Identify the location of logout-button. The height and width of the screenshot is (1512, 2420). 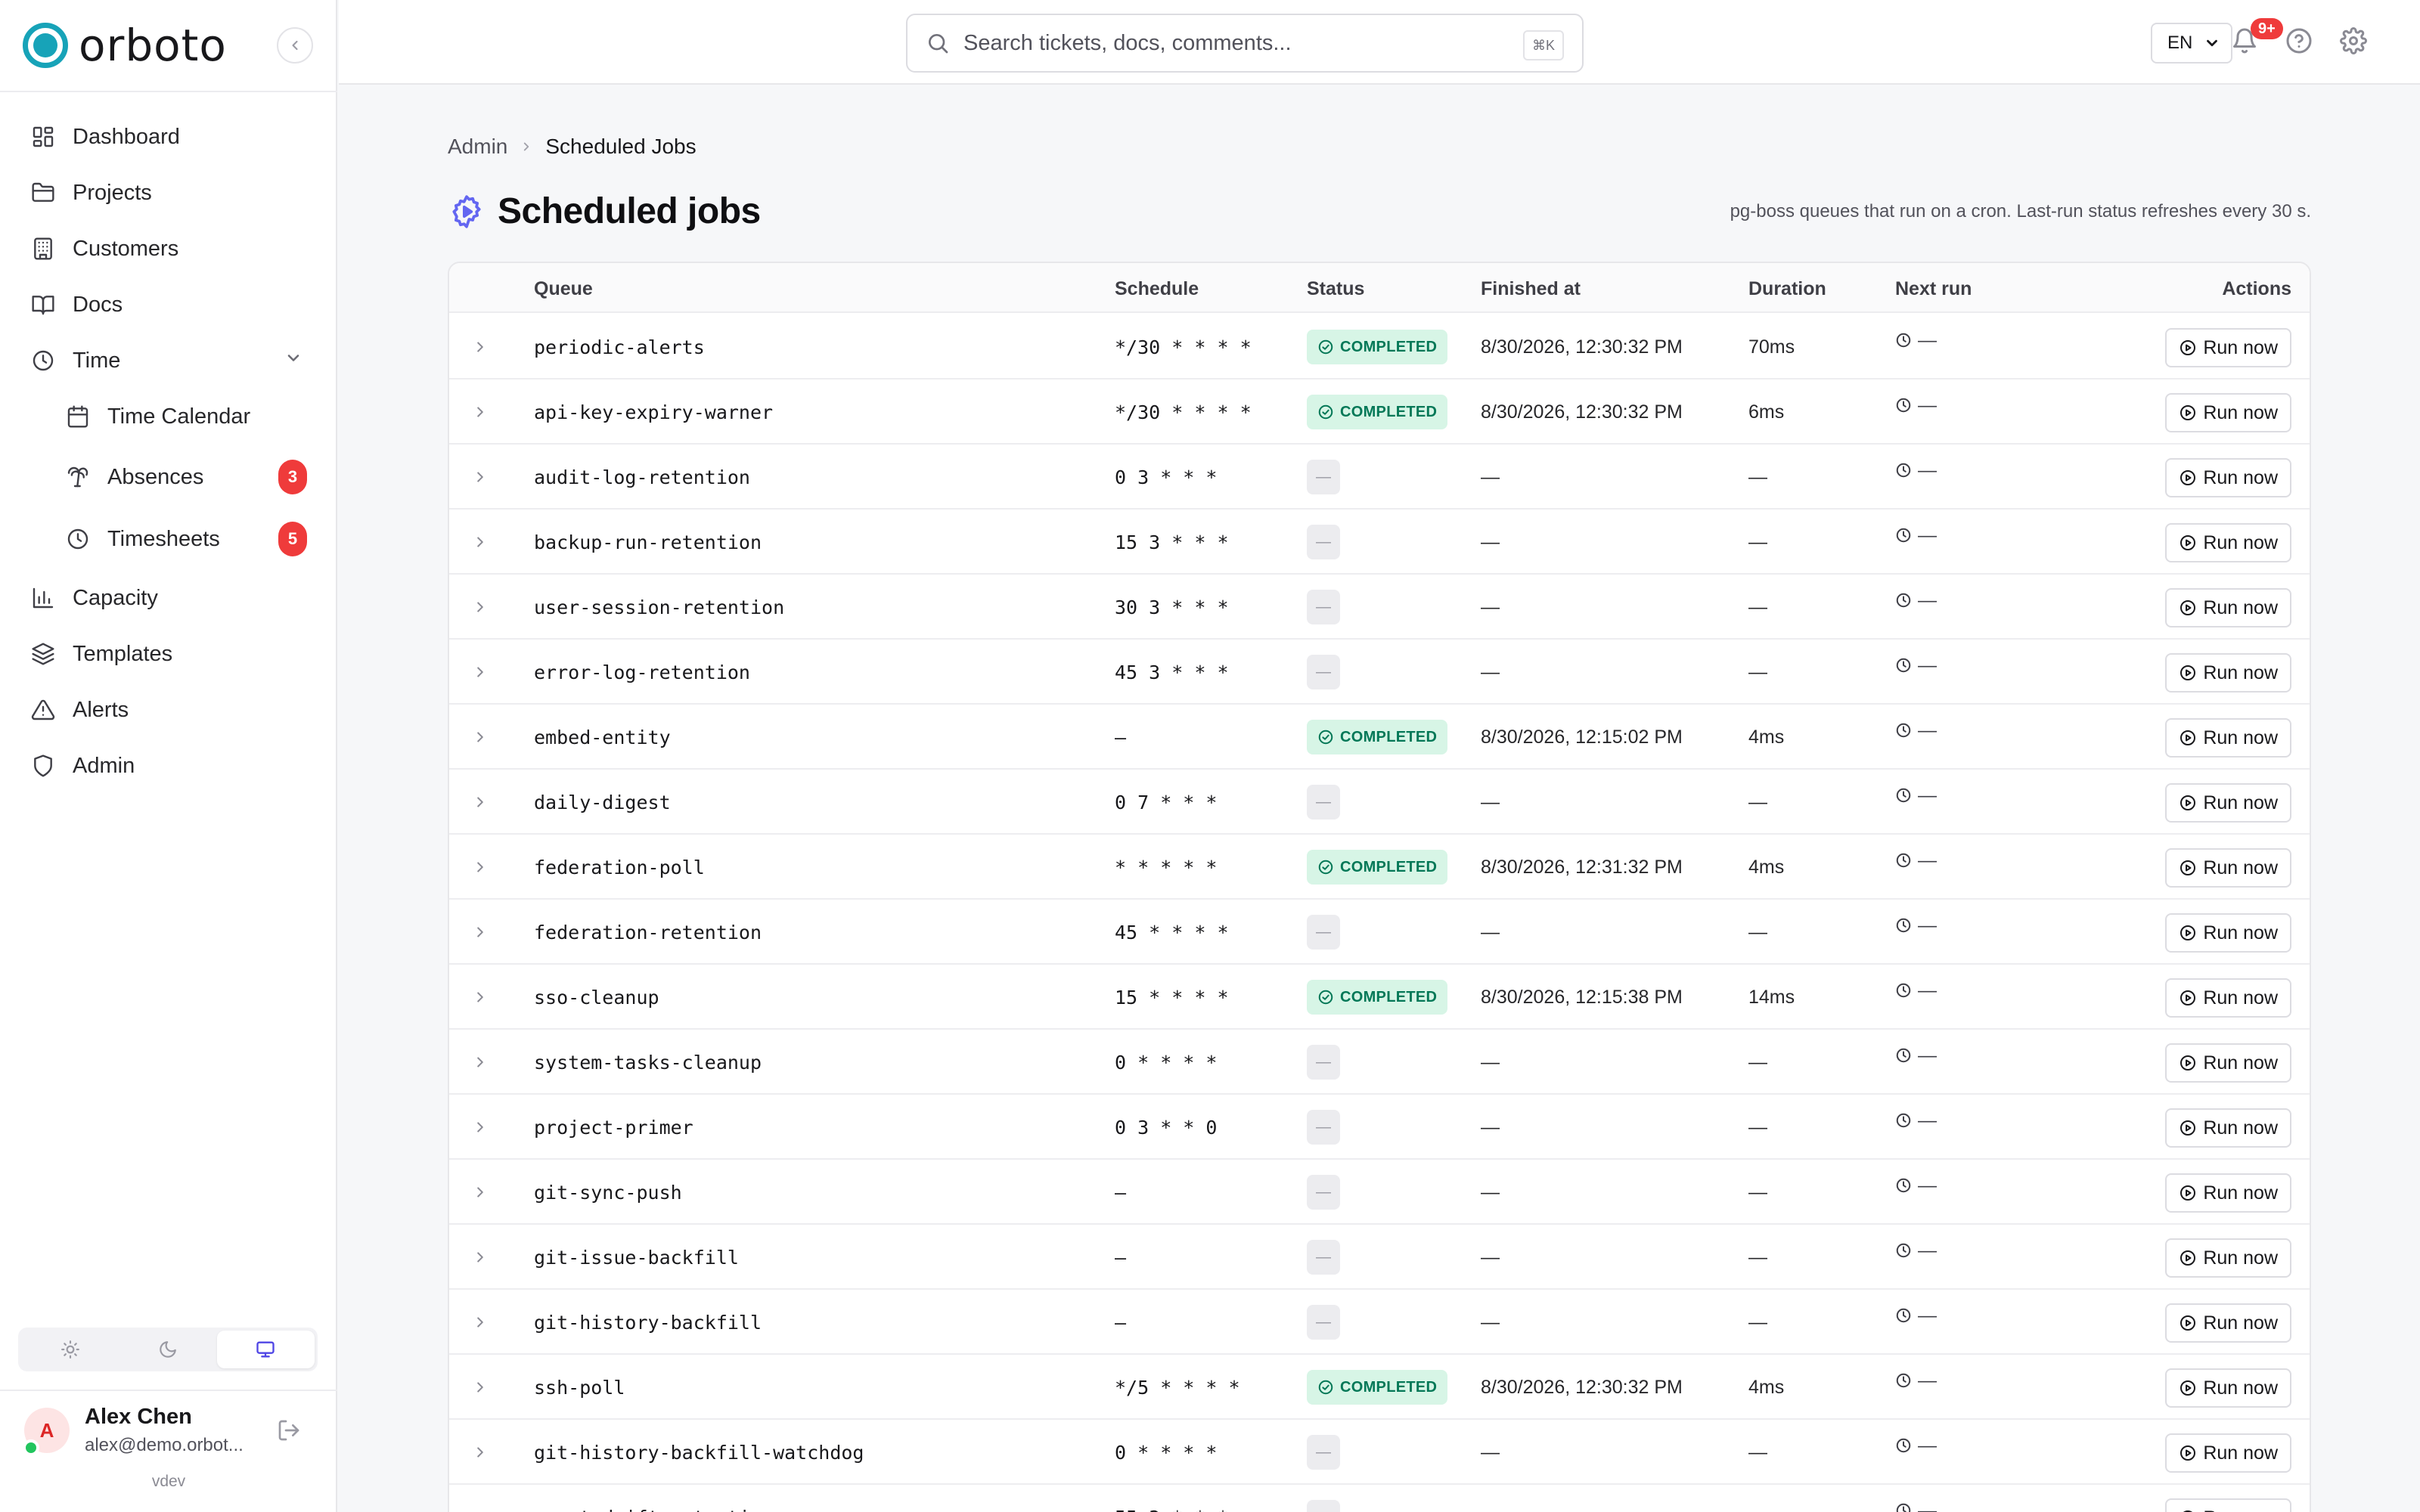
(289, 1432).